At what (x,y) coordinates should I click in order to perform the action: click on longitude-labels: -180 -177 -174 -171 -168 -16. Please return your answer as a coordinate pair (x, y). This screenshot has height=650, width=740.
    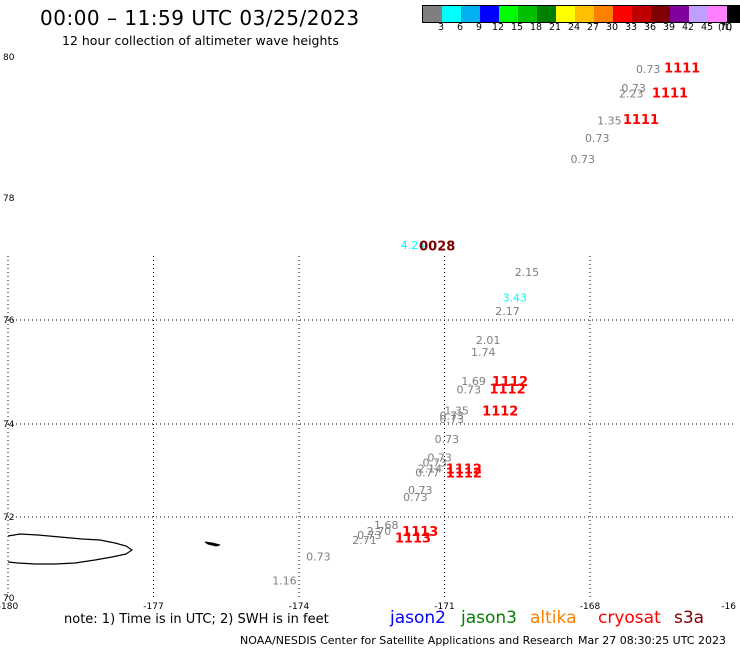
    Looking at the image, I should click on (368, 607).